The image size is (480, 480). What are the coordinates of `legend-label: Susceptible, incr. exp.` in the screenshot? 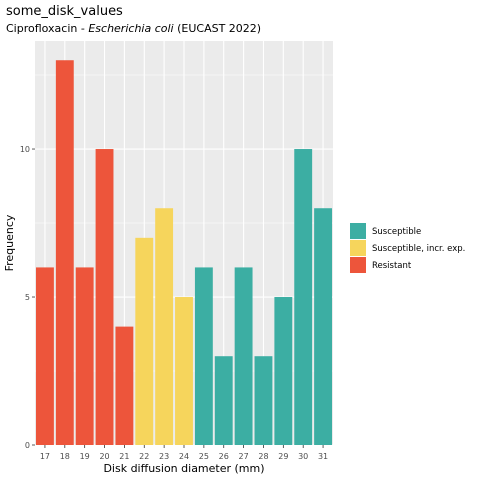 It's located at (418, 249).